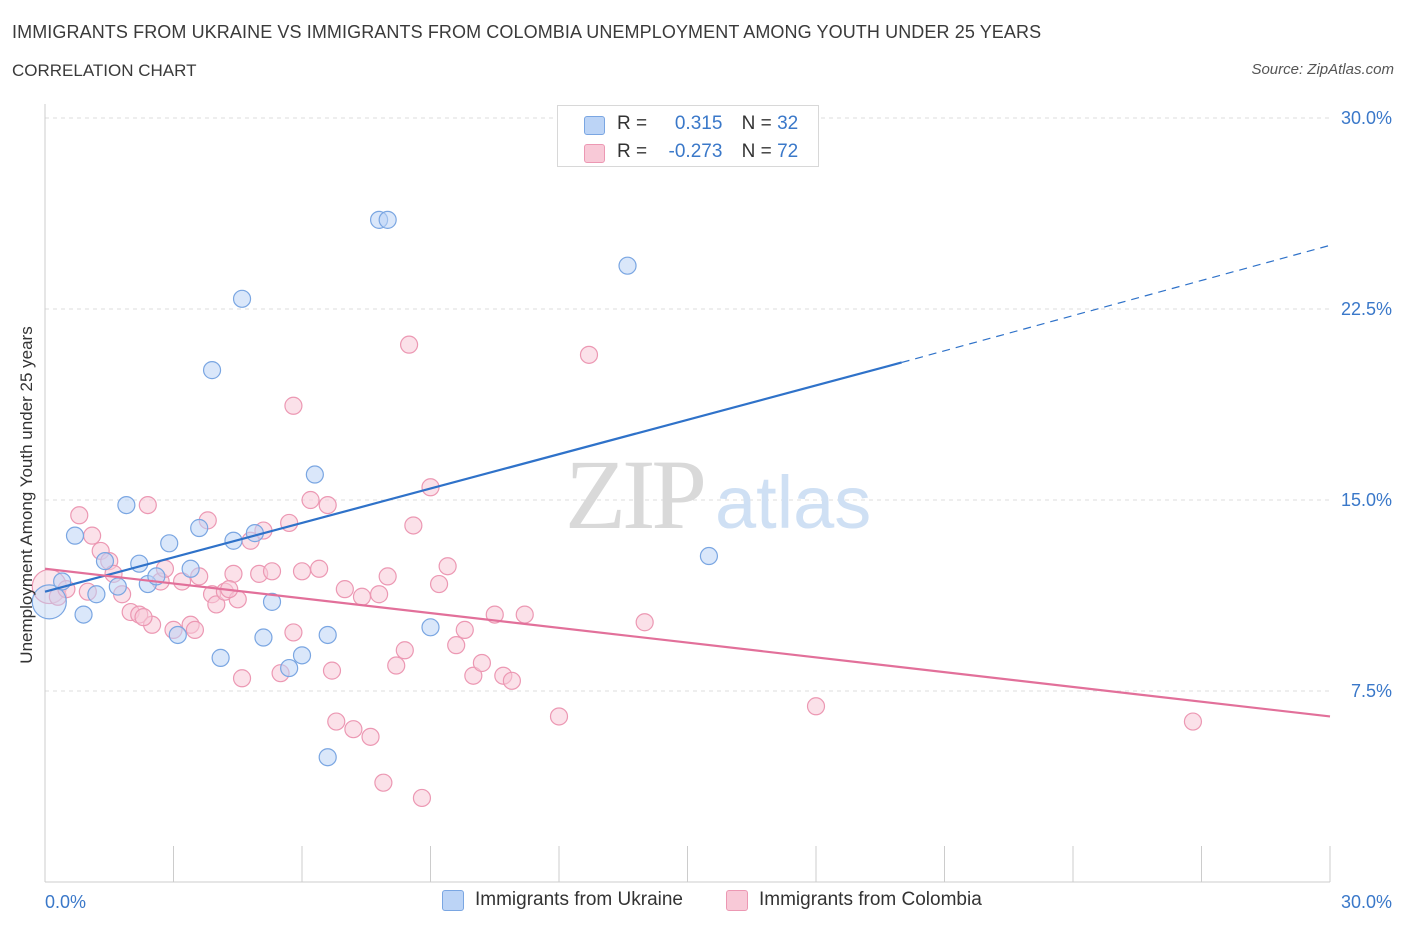 The height and width of the screenshot is (930, 1406). I want to click on y-tick-label-1: 15.0%, so click(1366, 500).